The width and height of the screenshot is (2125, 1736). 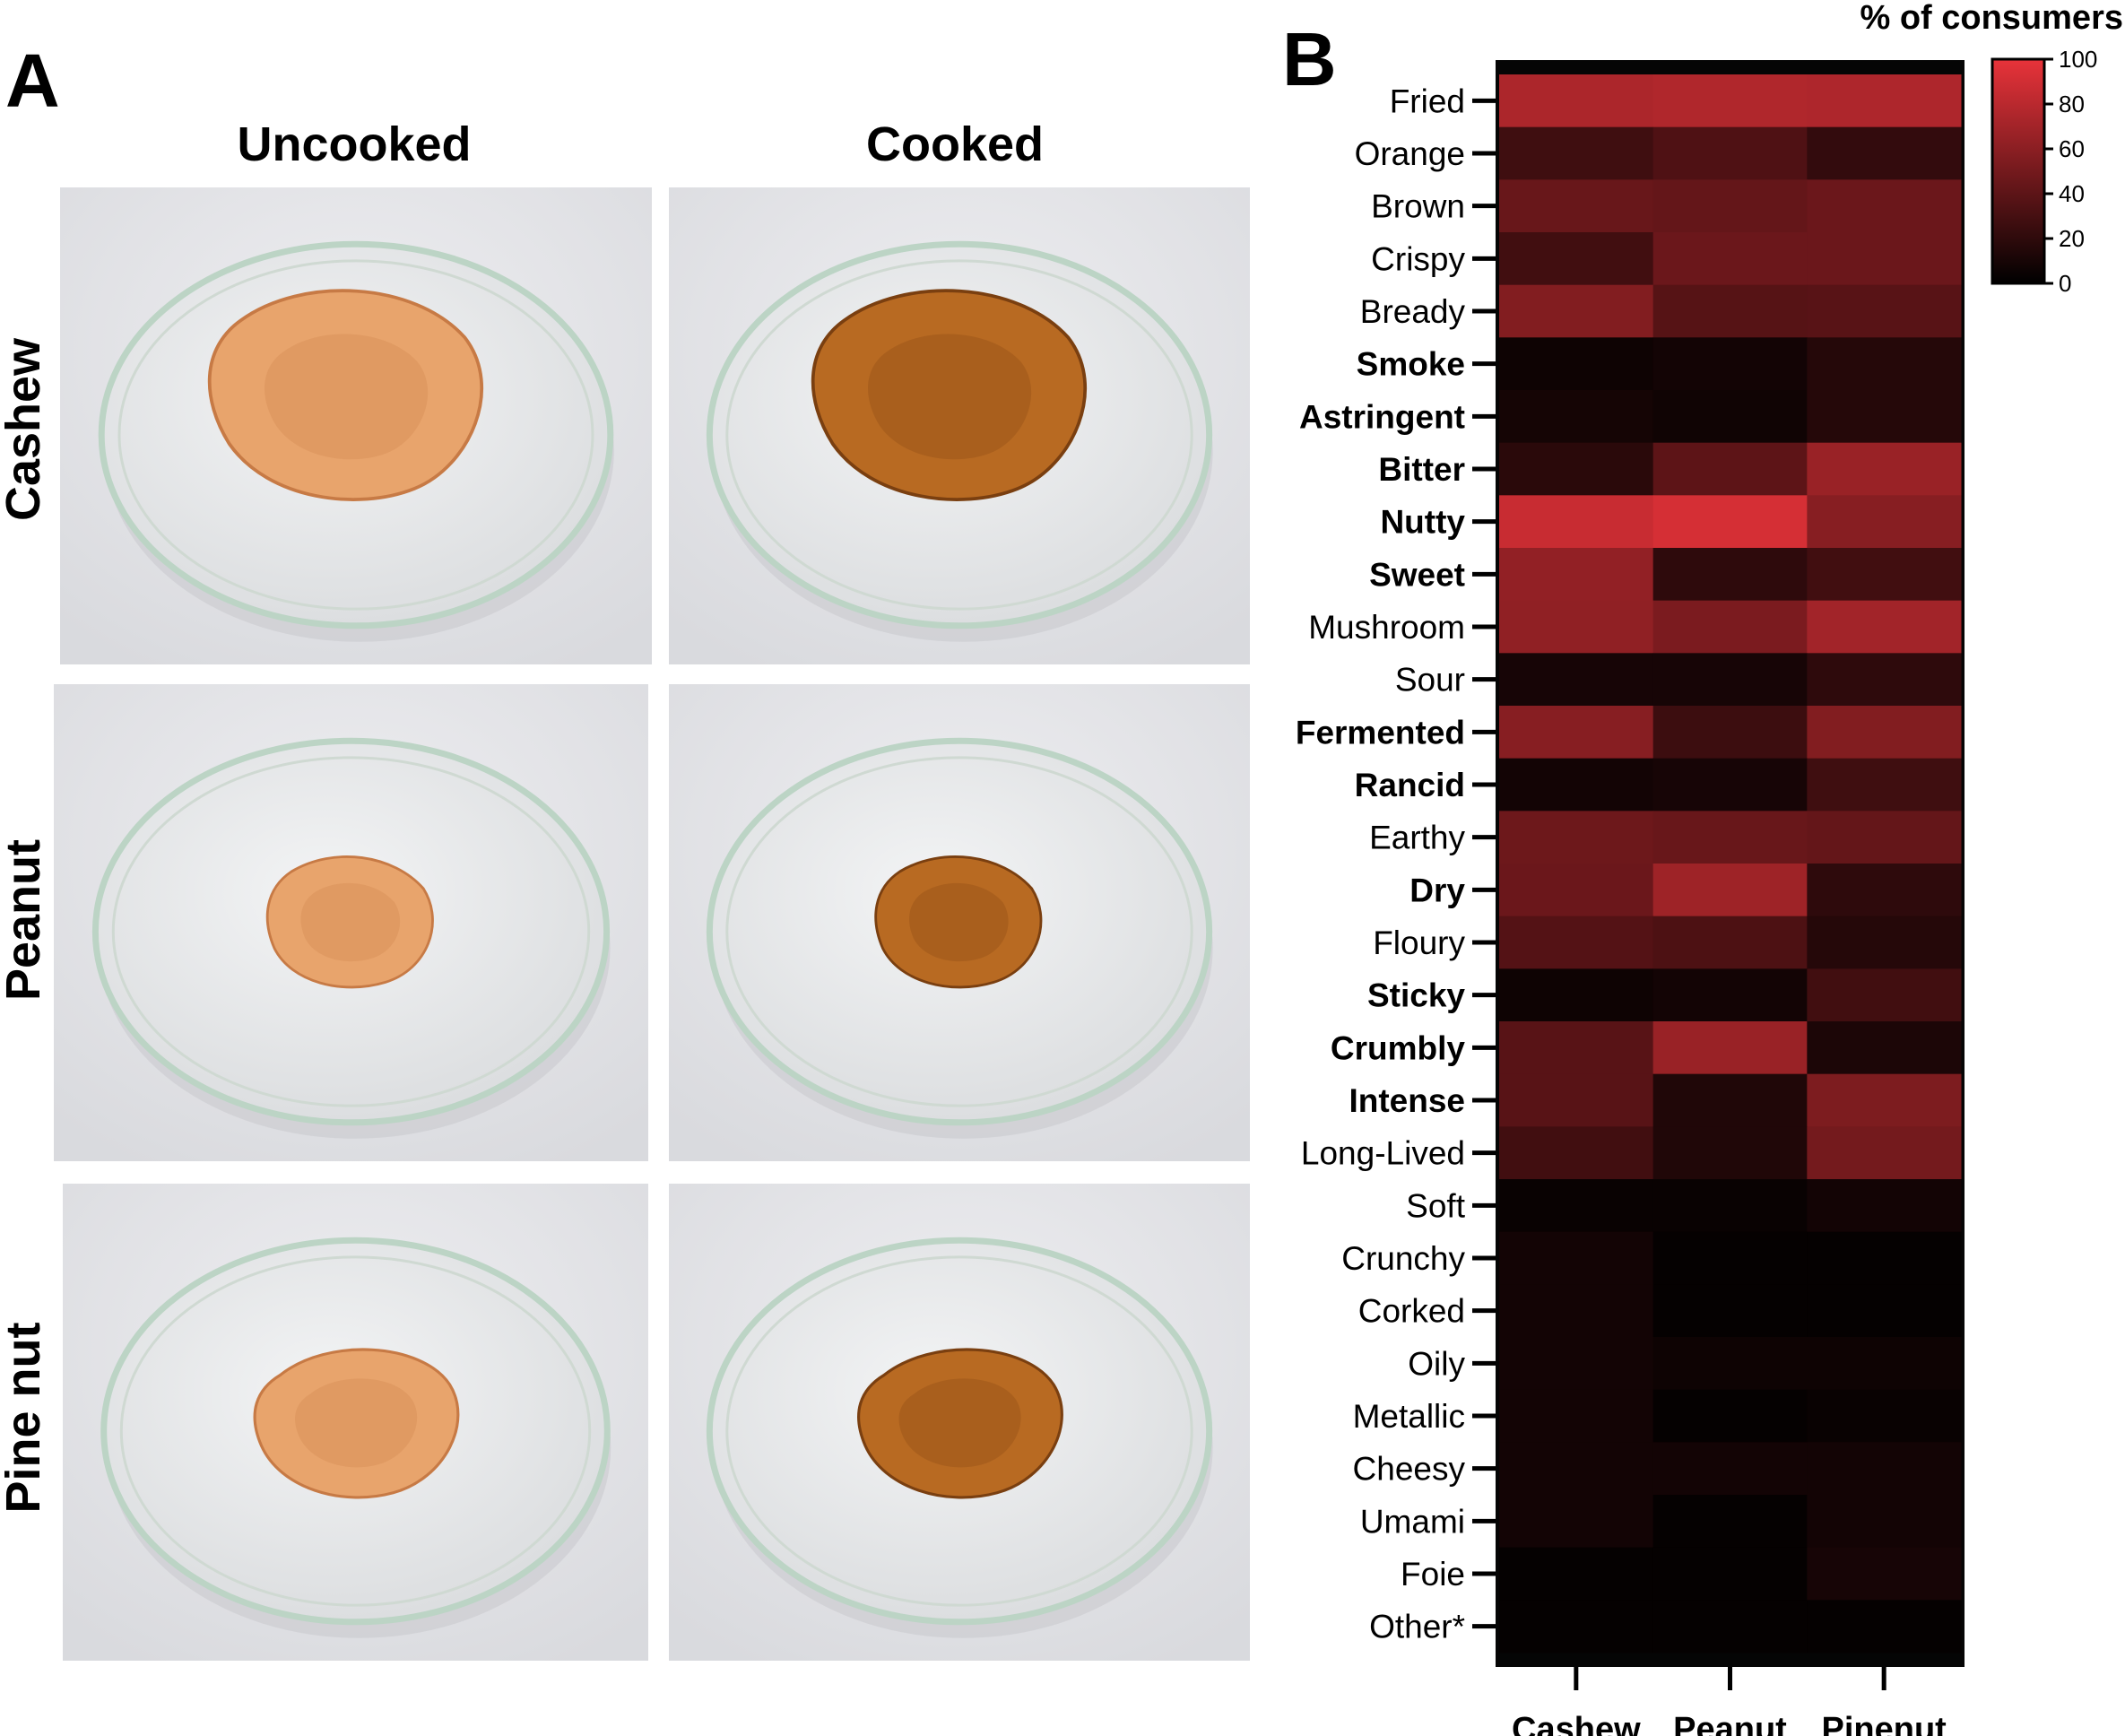 I want to click on column-label: Cashew, so click(x=1576, y=1724).